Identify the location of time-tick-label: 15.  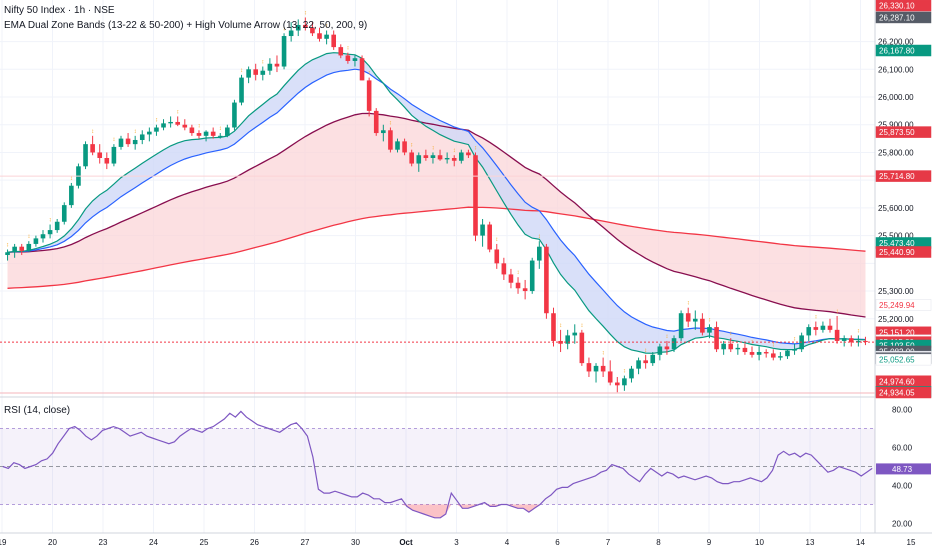
(911, 542).